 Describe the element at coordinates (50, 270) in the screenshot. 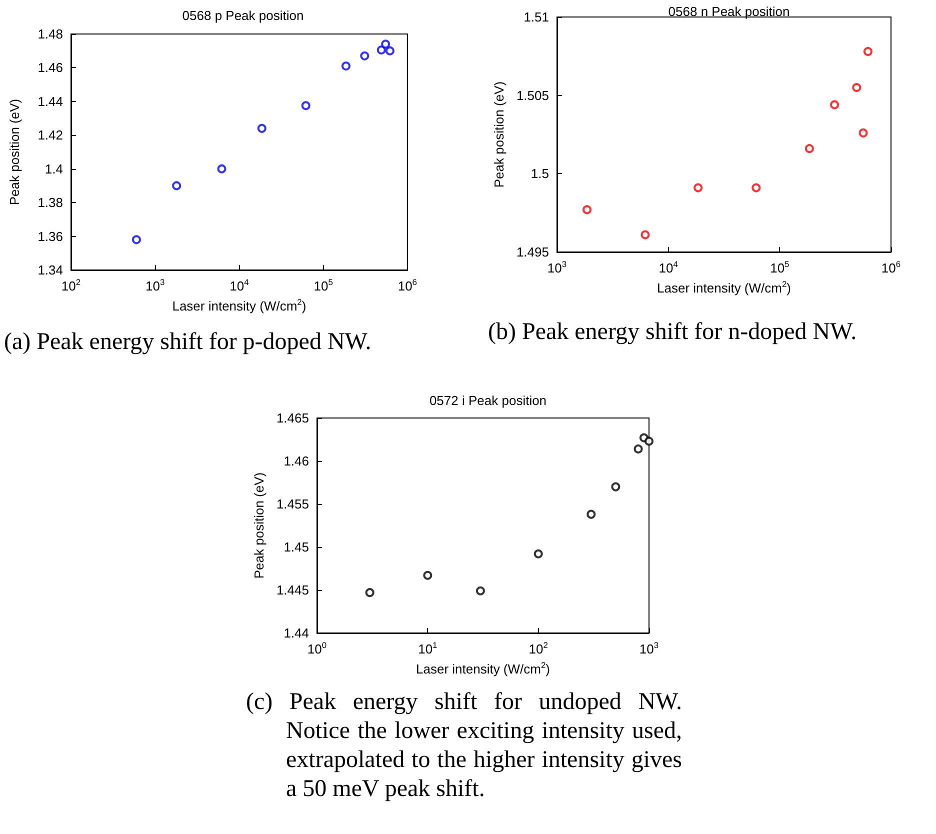

I see `y-tick-label: 1.34` at that location.